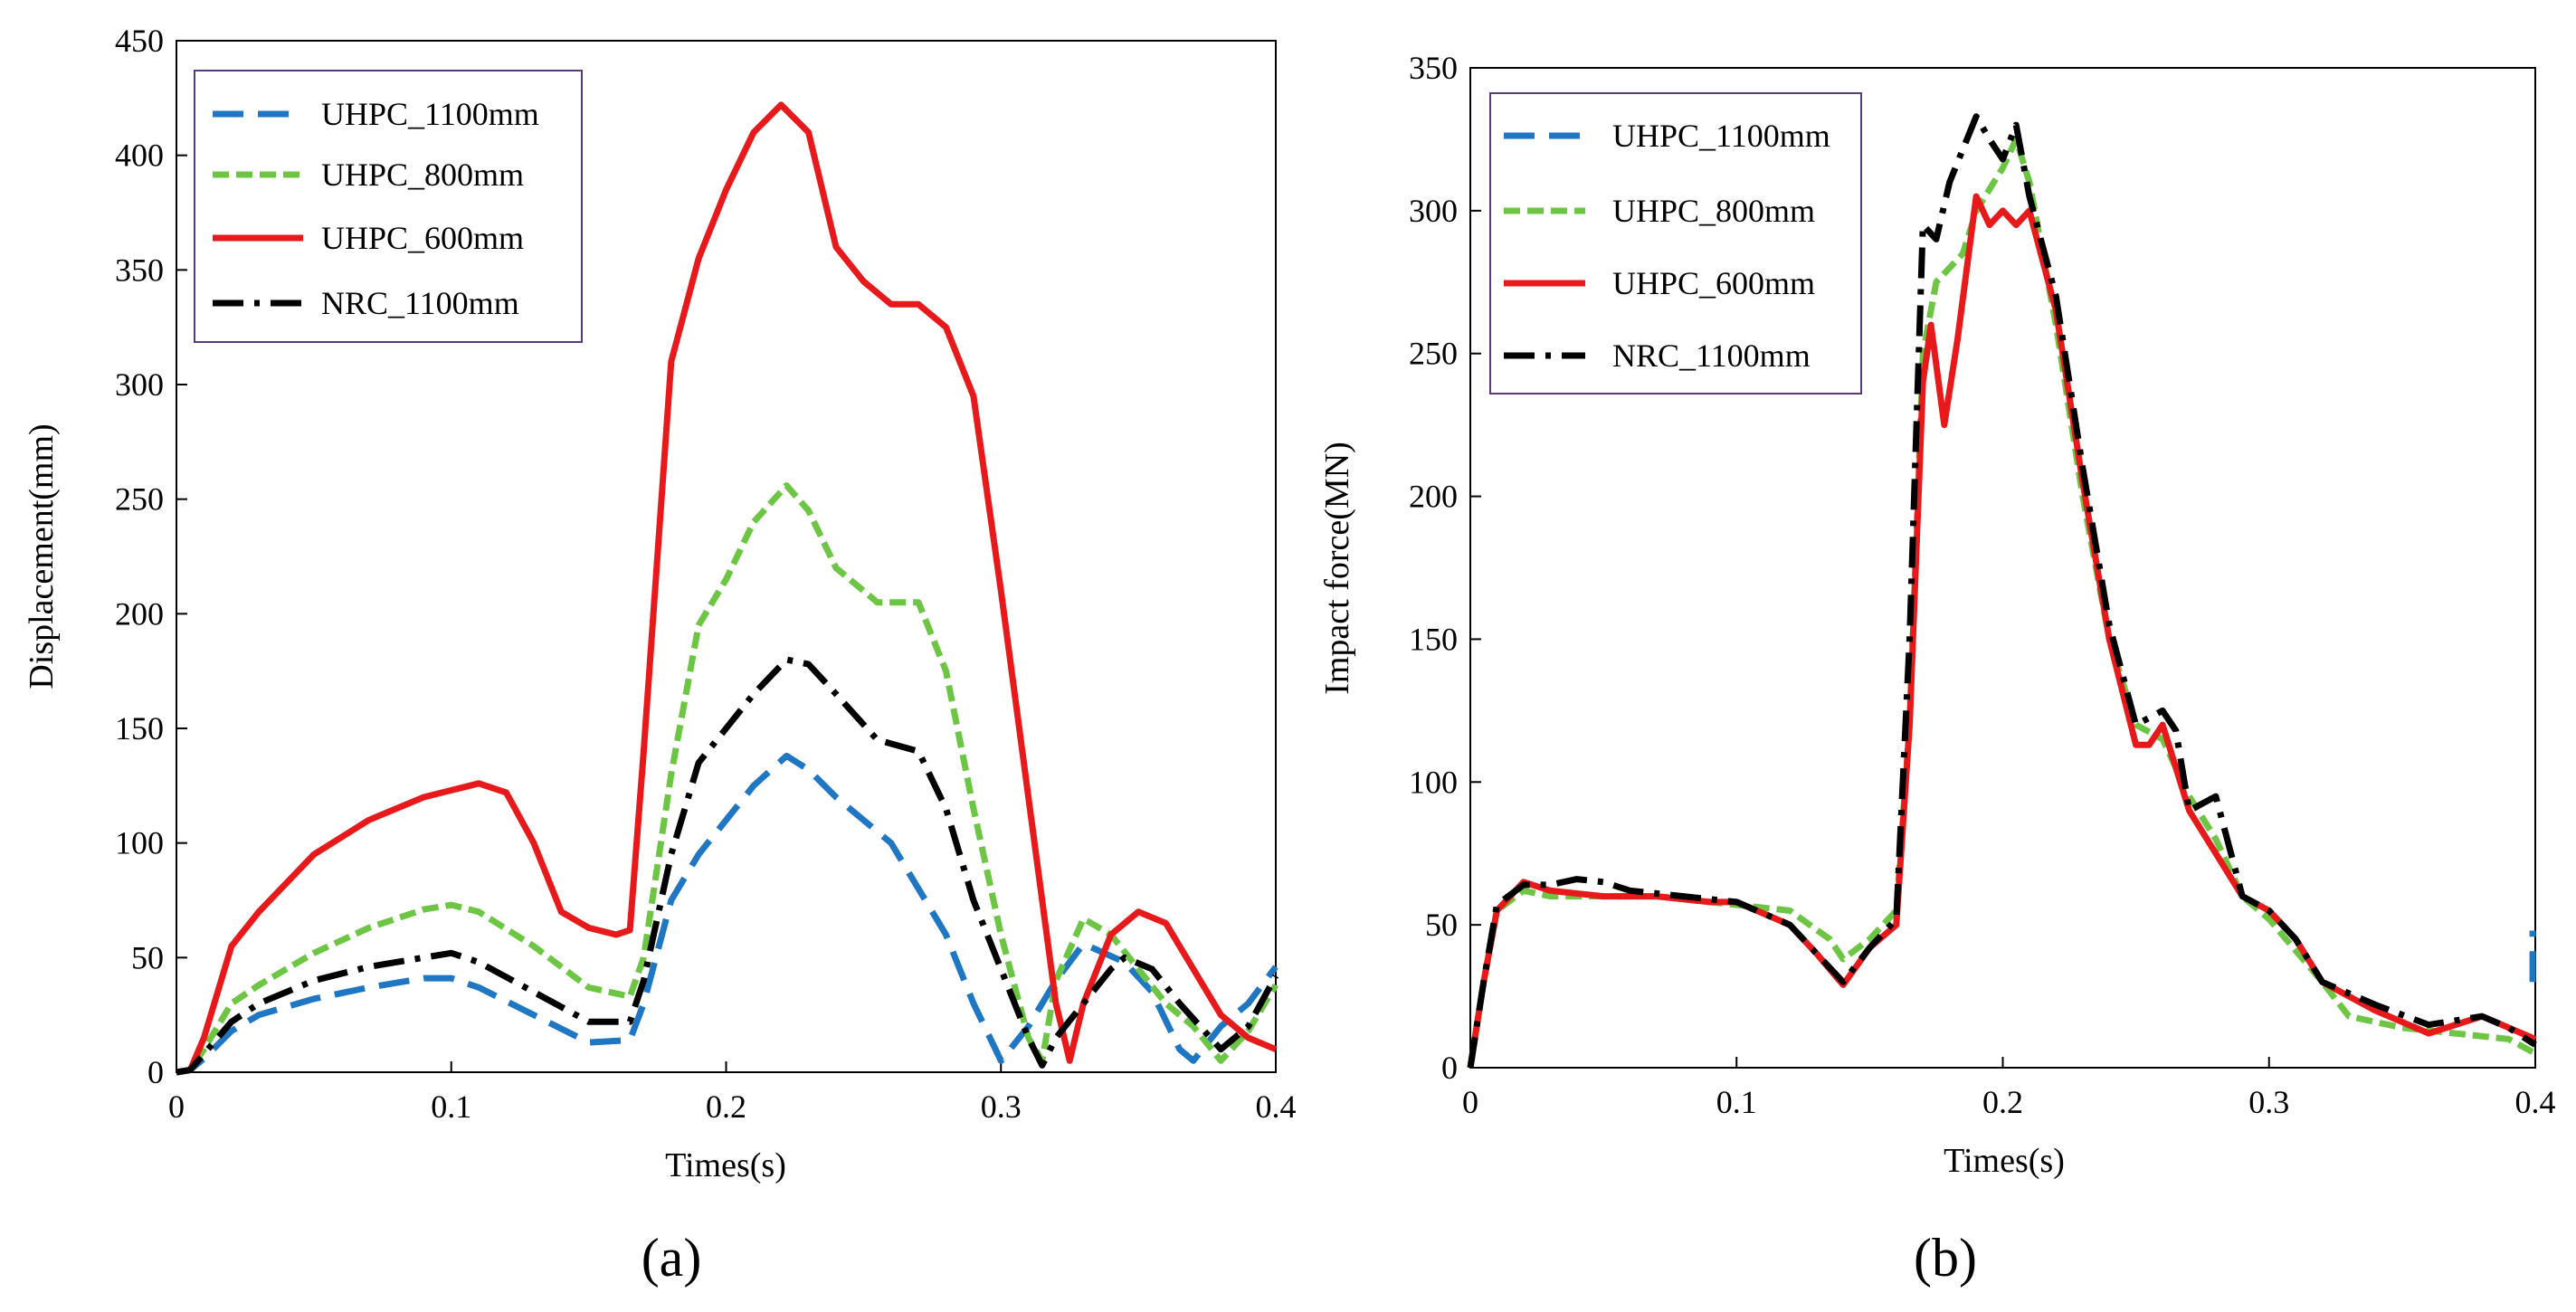 The image size is (2576, 1312). Describe the element at coordinates (139, 156) in the screenshot. I see `chart-a-y-tick-label: 400` at that location.